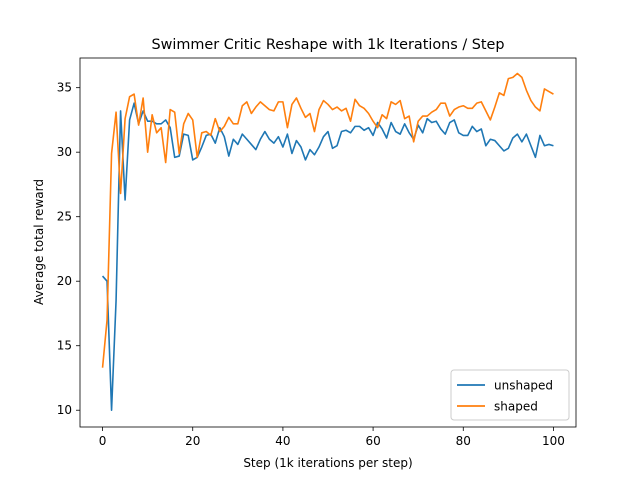 This screenshot has width=640, height=480. I want to click on x-tick-label: 60, so click(372, 441).